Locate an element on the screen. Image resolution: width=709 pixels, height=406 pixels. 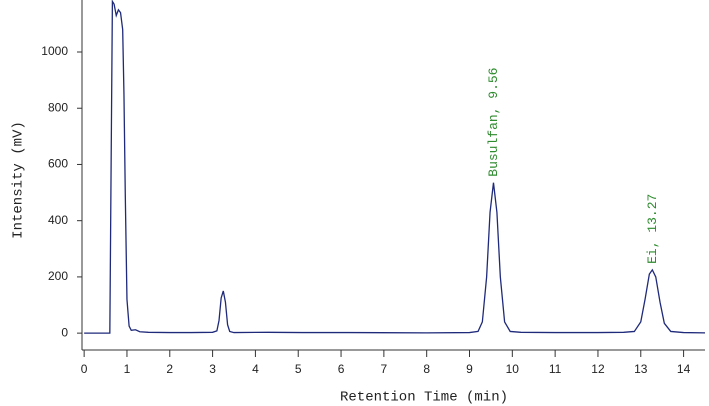
x-tick-label: 2 is located at coordinates (169, 369).